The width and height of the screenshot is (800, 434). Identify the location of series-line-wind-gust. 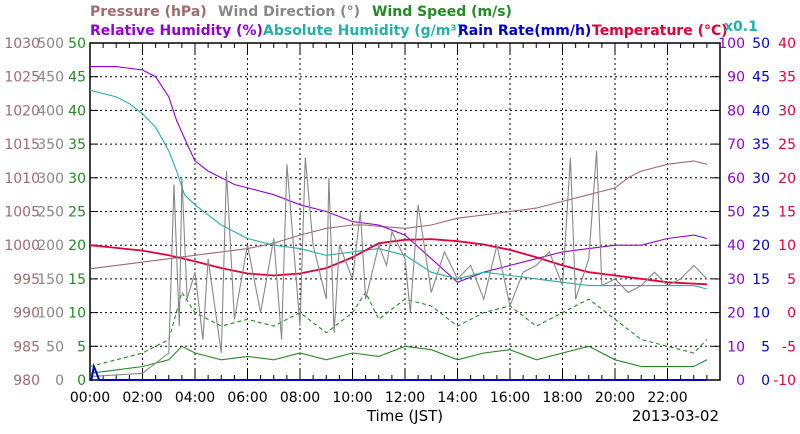
(398, 329).